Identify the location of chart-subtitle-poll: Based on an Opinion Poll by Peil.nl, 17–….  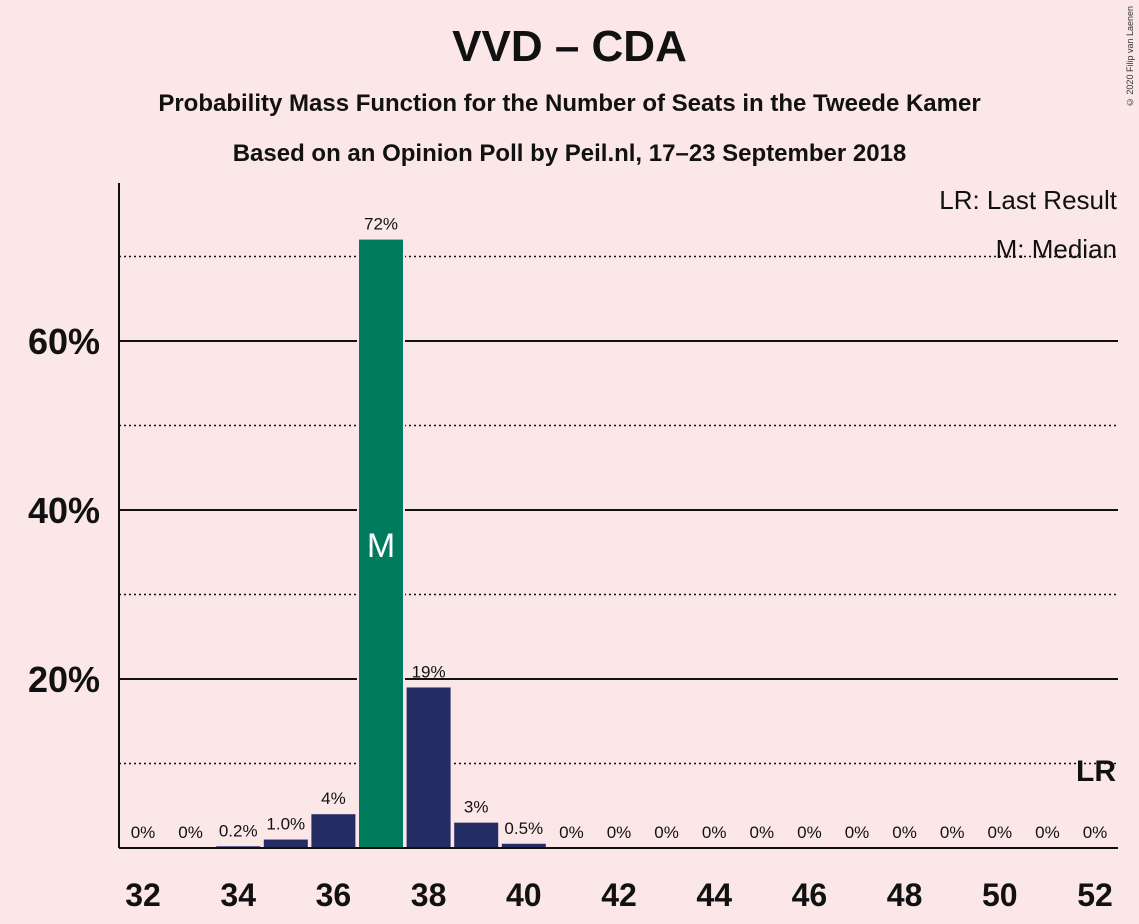
(569, 153).